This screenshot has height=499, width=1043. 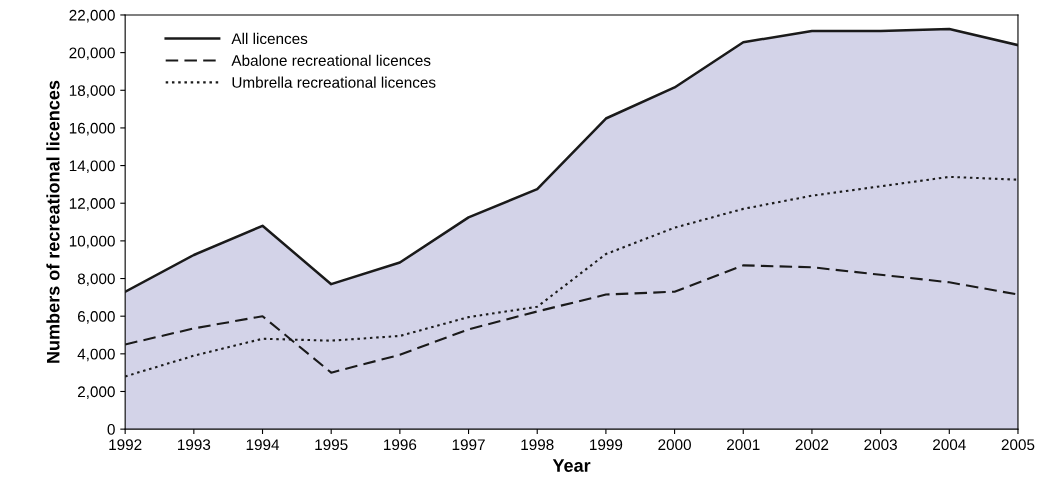 What do you see at coordinates (269, 38) in the screenshot?
I see `legend-label: All licences` at bounding box center [269, 38].